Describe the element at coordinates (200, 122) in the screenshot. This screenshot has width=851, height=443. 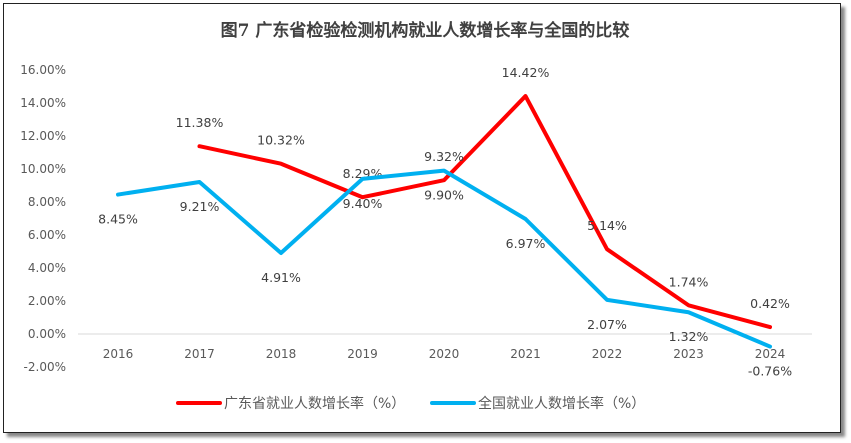
I see `data-label: 11.38%` at that location.